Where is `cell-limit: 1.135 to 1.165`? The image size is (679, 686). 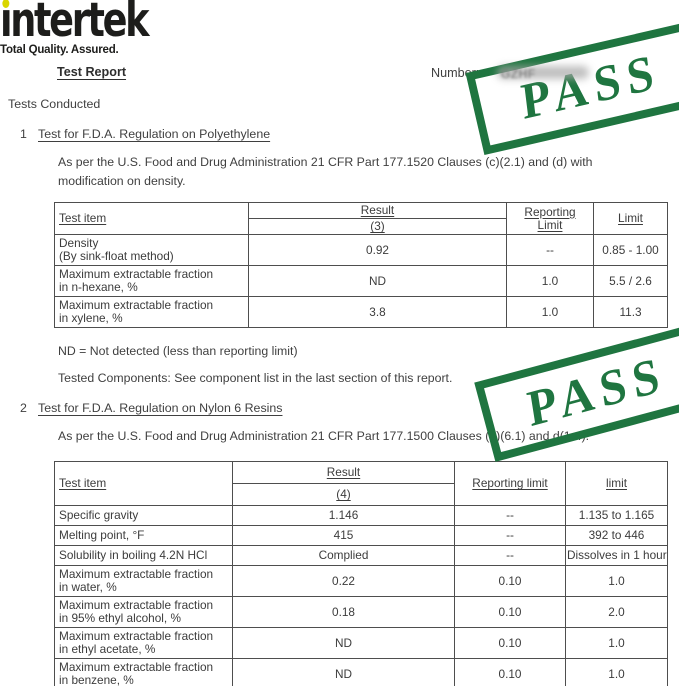 cell-limit: 1.135 to 1.165 is located at coordinates (616, 515).